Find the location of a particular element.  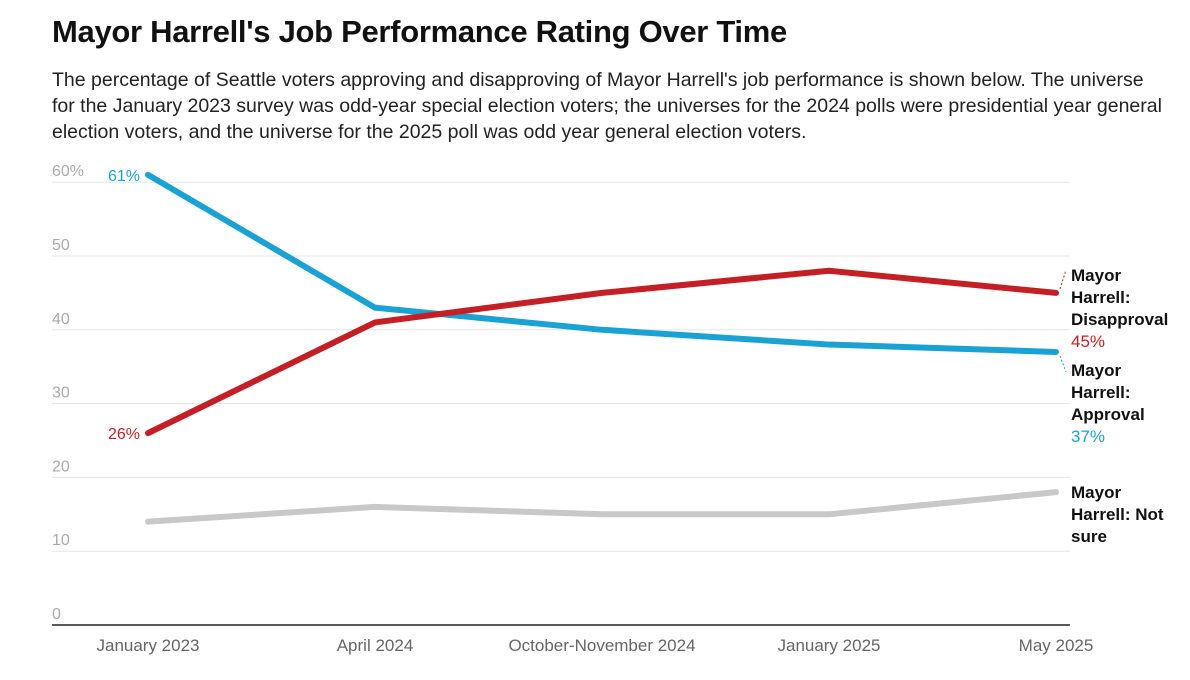

y-axis-ticks: 0 10 20 30 40 50 60% is located at coordinates (68, 393).